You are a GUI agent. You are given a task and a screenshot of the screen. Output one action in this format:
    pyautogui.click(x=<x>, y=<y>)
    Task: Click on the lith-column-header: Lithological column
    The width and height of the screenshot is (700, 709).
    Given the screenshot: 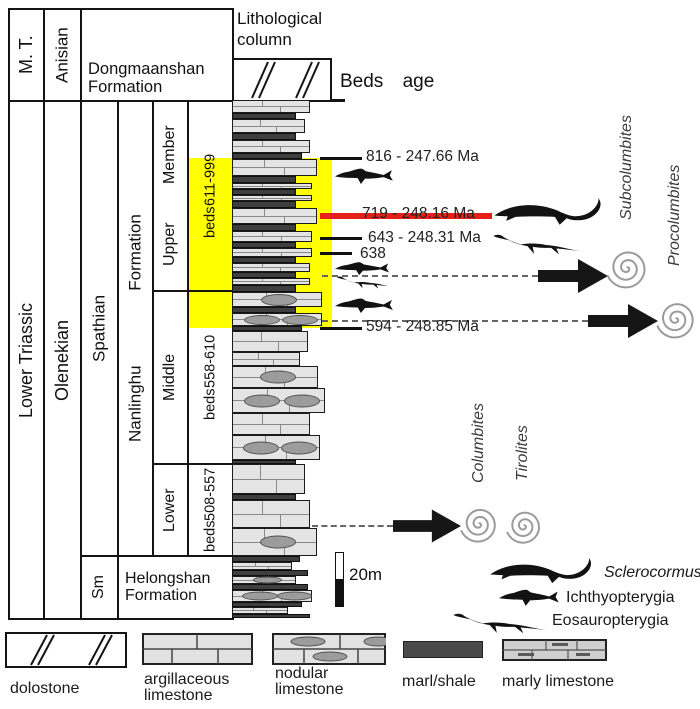 What is the action you would take?
    pyautogui.click(x=279, y=29)
    